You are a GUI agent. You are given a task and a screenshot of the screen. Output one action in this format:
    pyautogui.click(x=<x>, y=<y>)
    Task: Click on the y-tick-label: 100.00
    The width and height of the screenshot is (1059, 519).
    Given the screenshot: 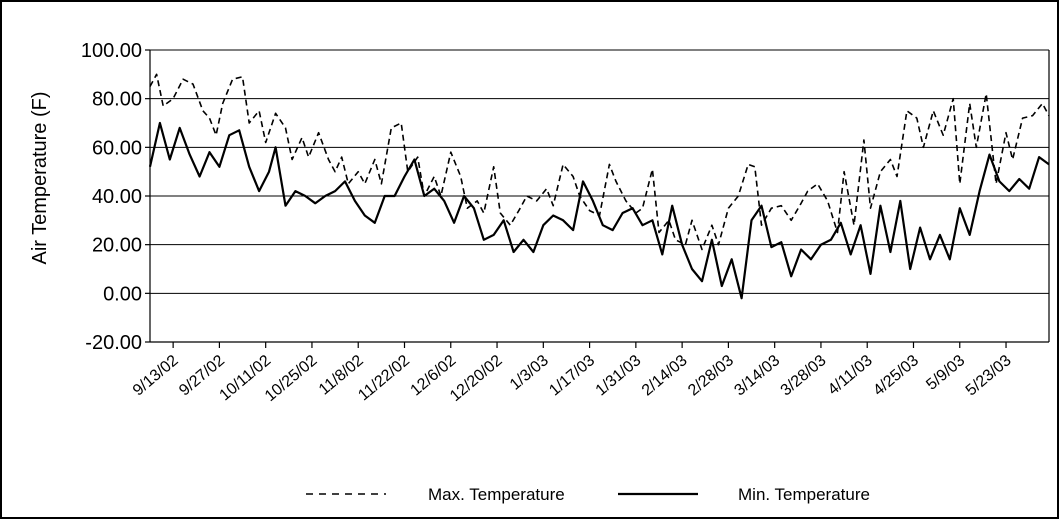 What is the action you would take?
    pyautogui.click(x=111, y=51)
    